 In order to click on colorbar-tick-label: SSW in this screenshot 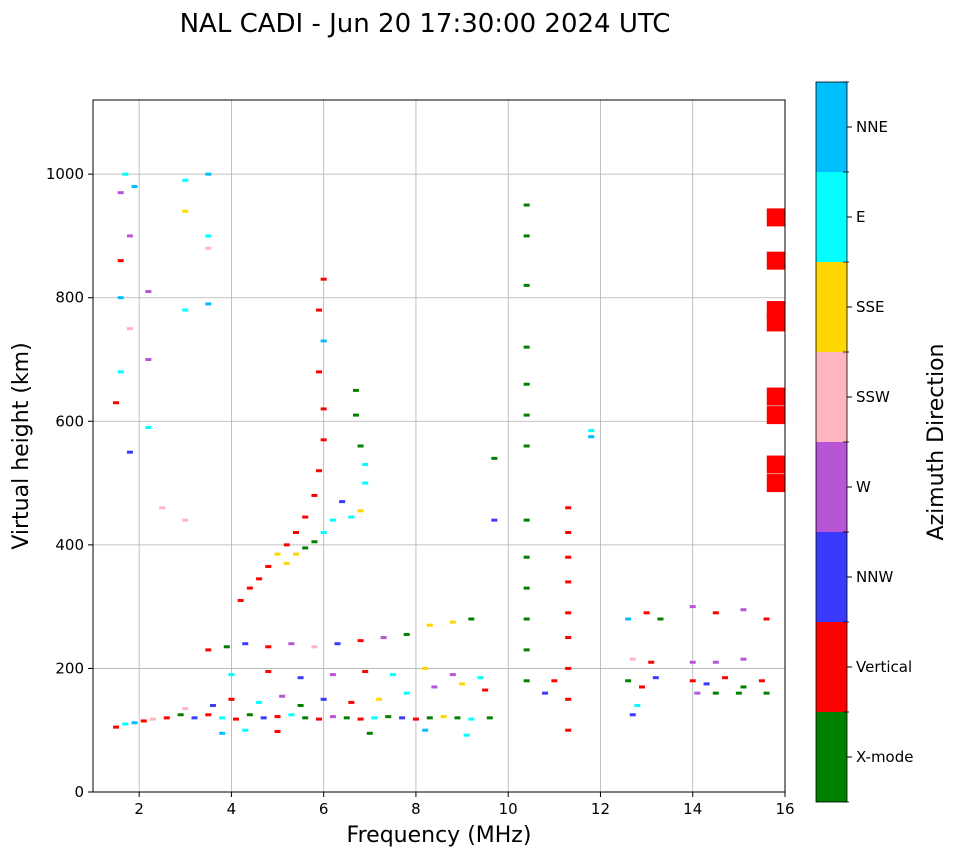, I will do `click(873, 397)`.